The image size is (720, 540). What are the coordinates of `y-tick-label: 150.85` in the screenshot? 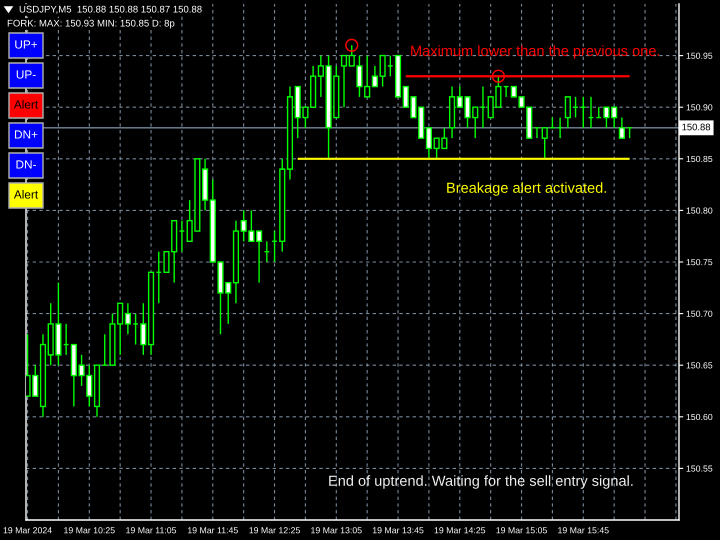 It's located at (699, 159).